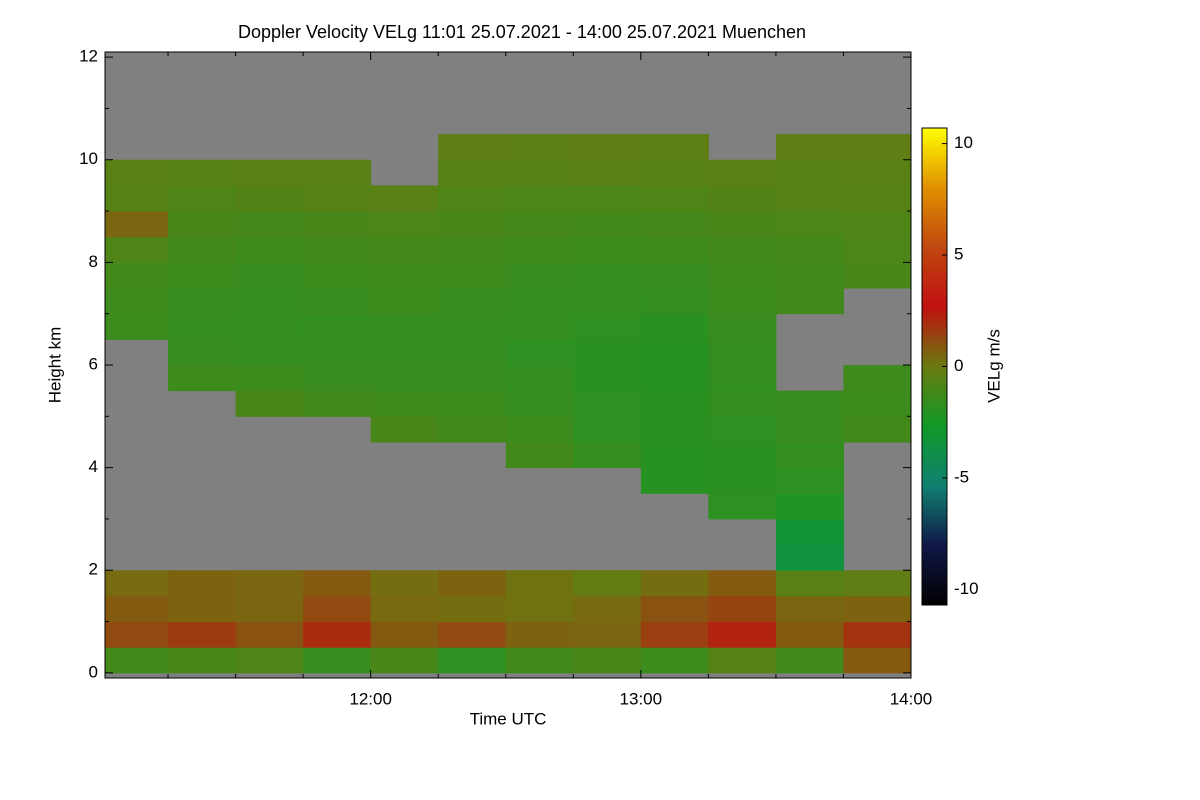 Image resolution: width=1200 pixels, height=800 pixels. Describe the element at coordinates (508, 718) in the screenshot. I see `x-axis-title: Time UTC` at that location.